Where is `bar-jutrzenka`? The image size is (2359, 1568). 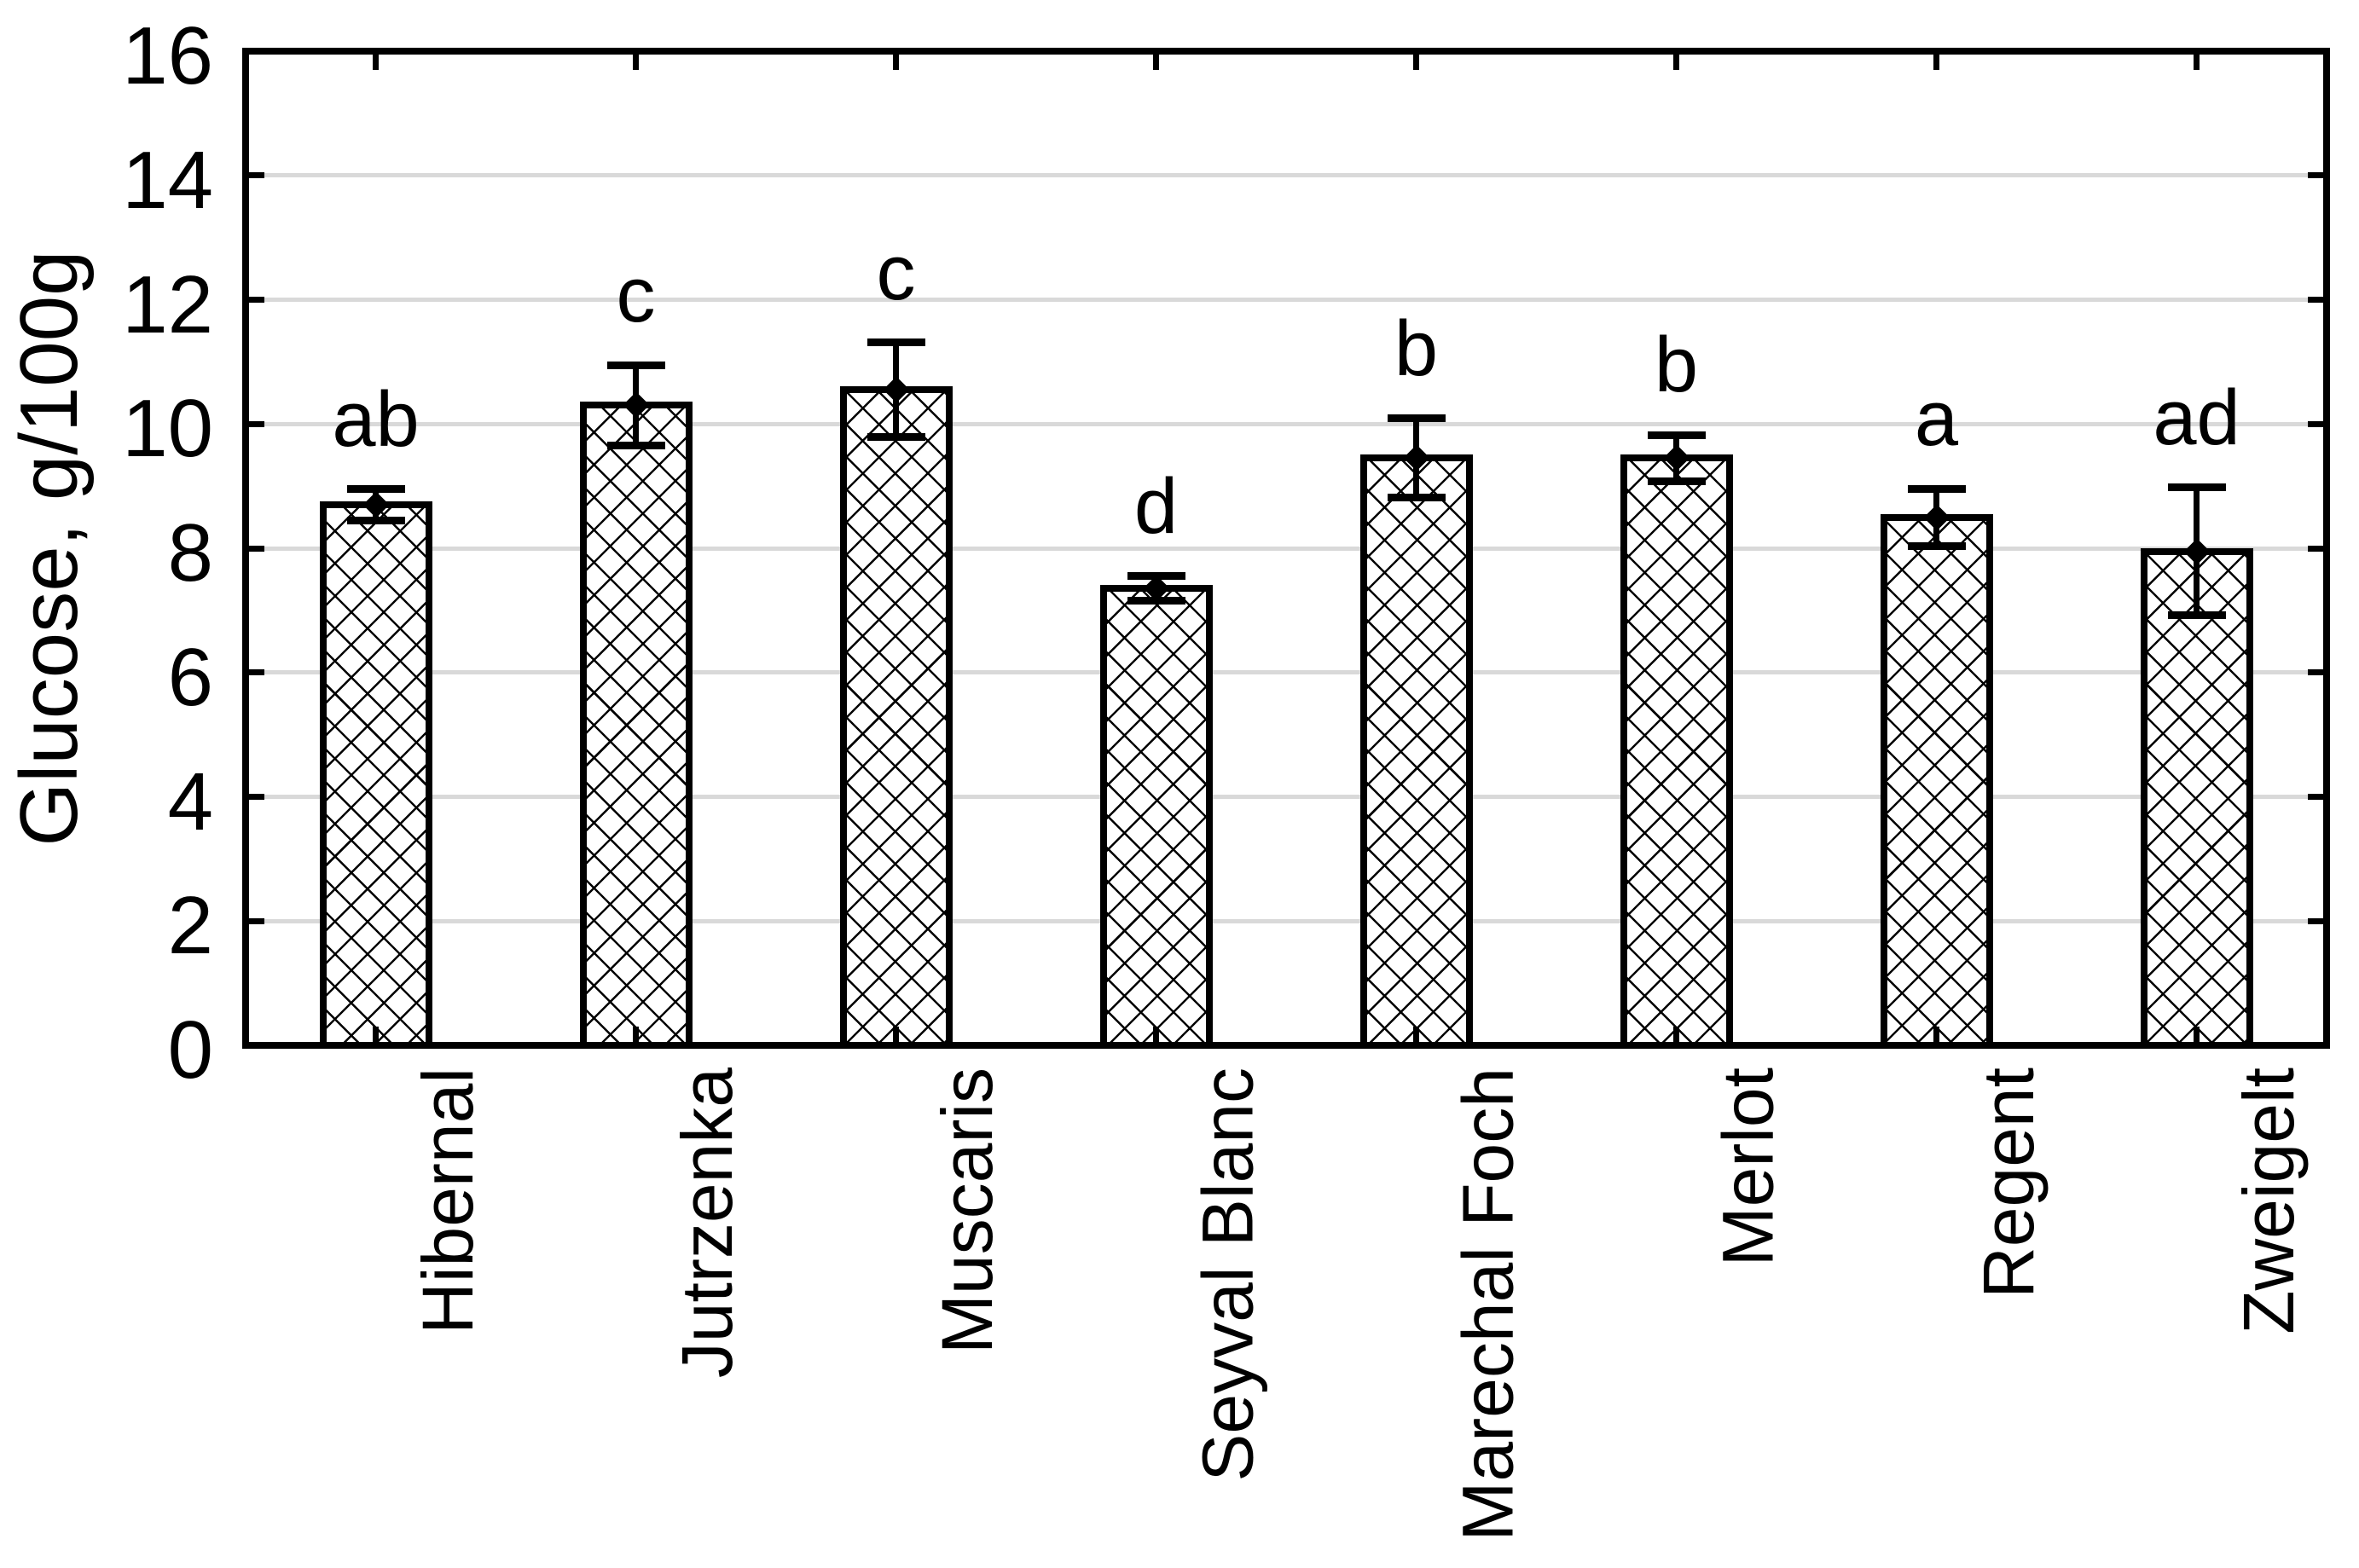
bar-jutrzenka is located at coordinates (636, 725).